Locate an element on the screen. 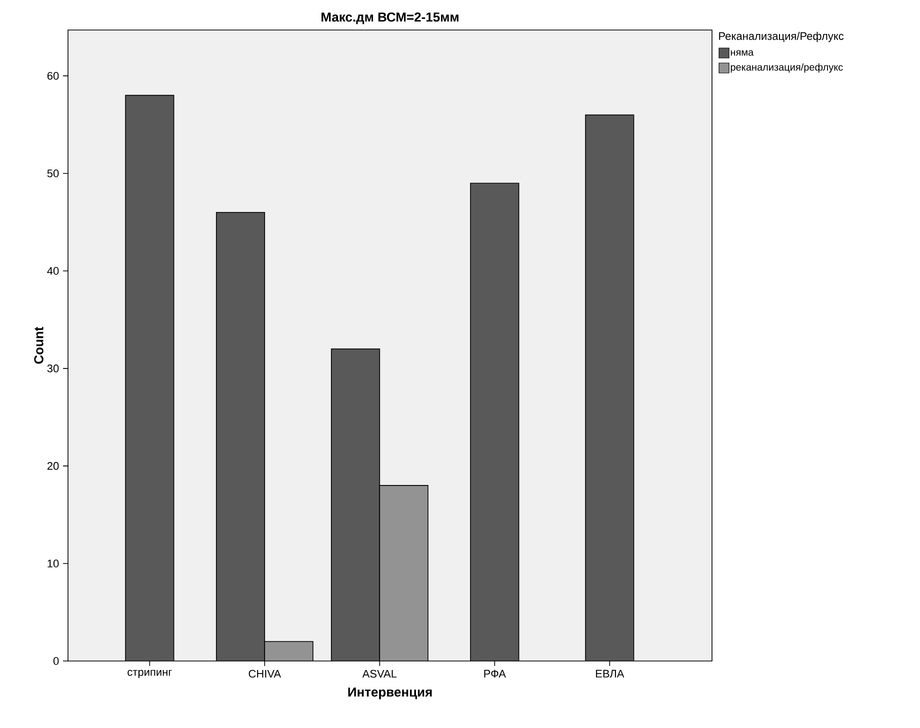 This screenshot has height=728, width=920. y-tick-label: 50 is located at coordinates (53, 173).